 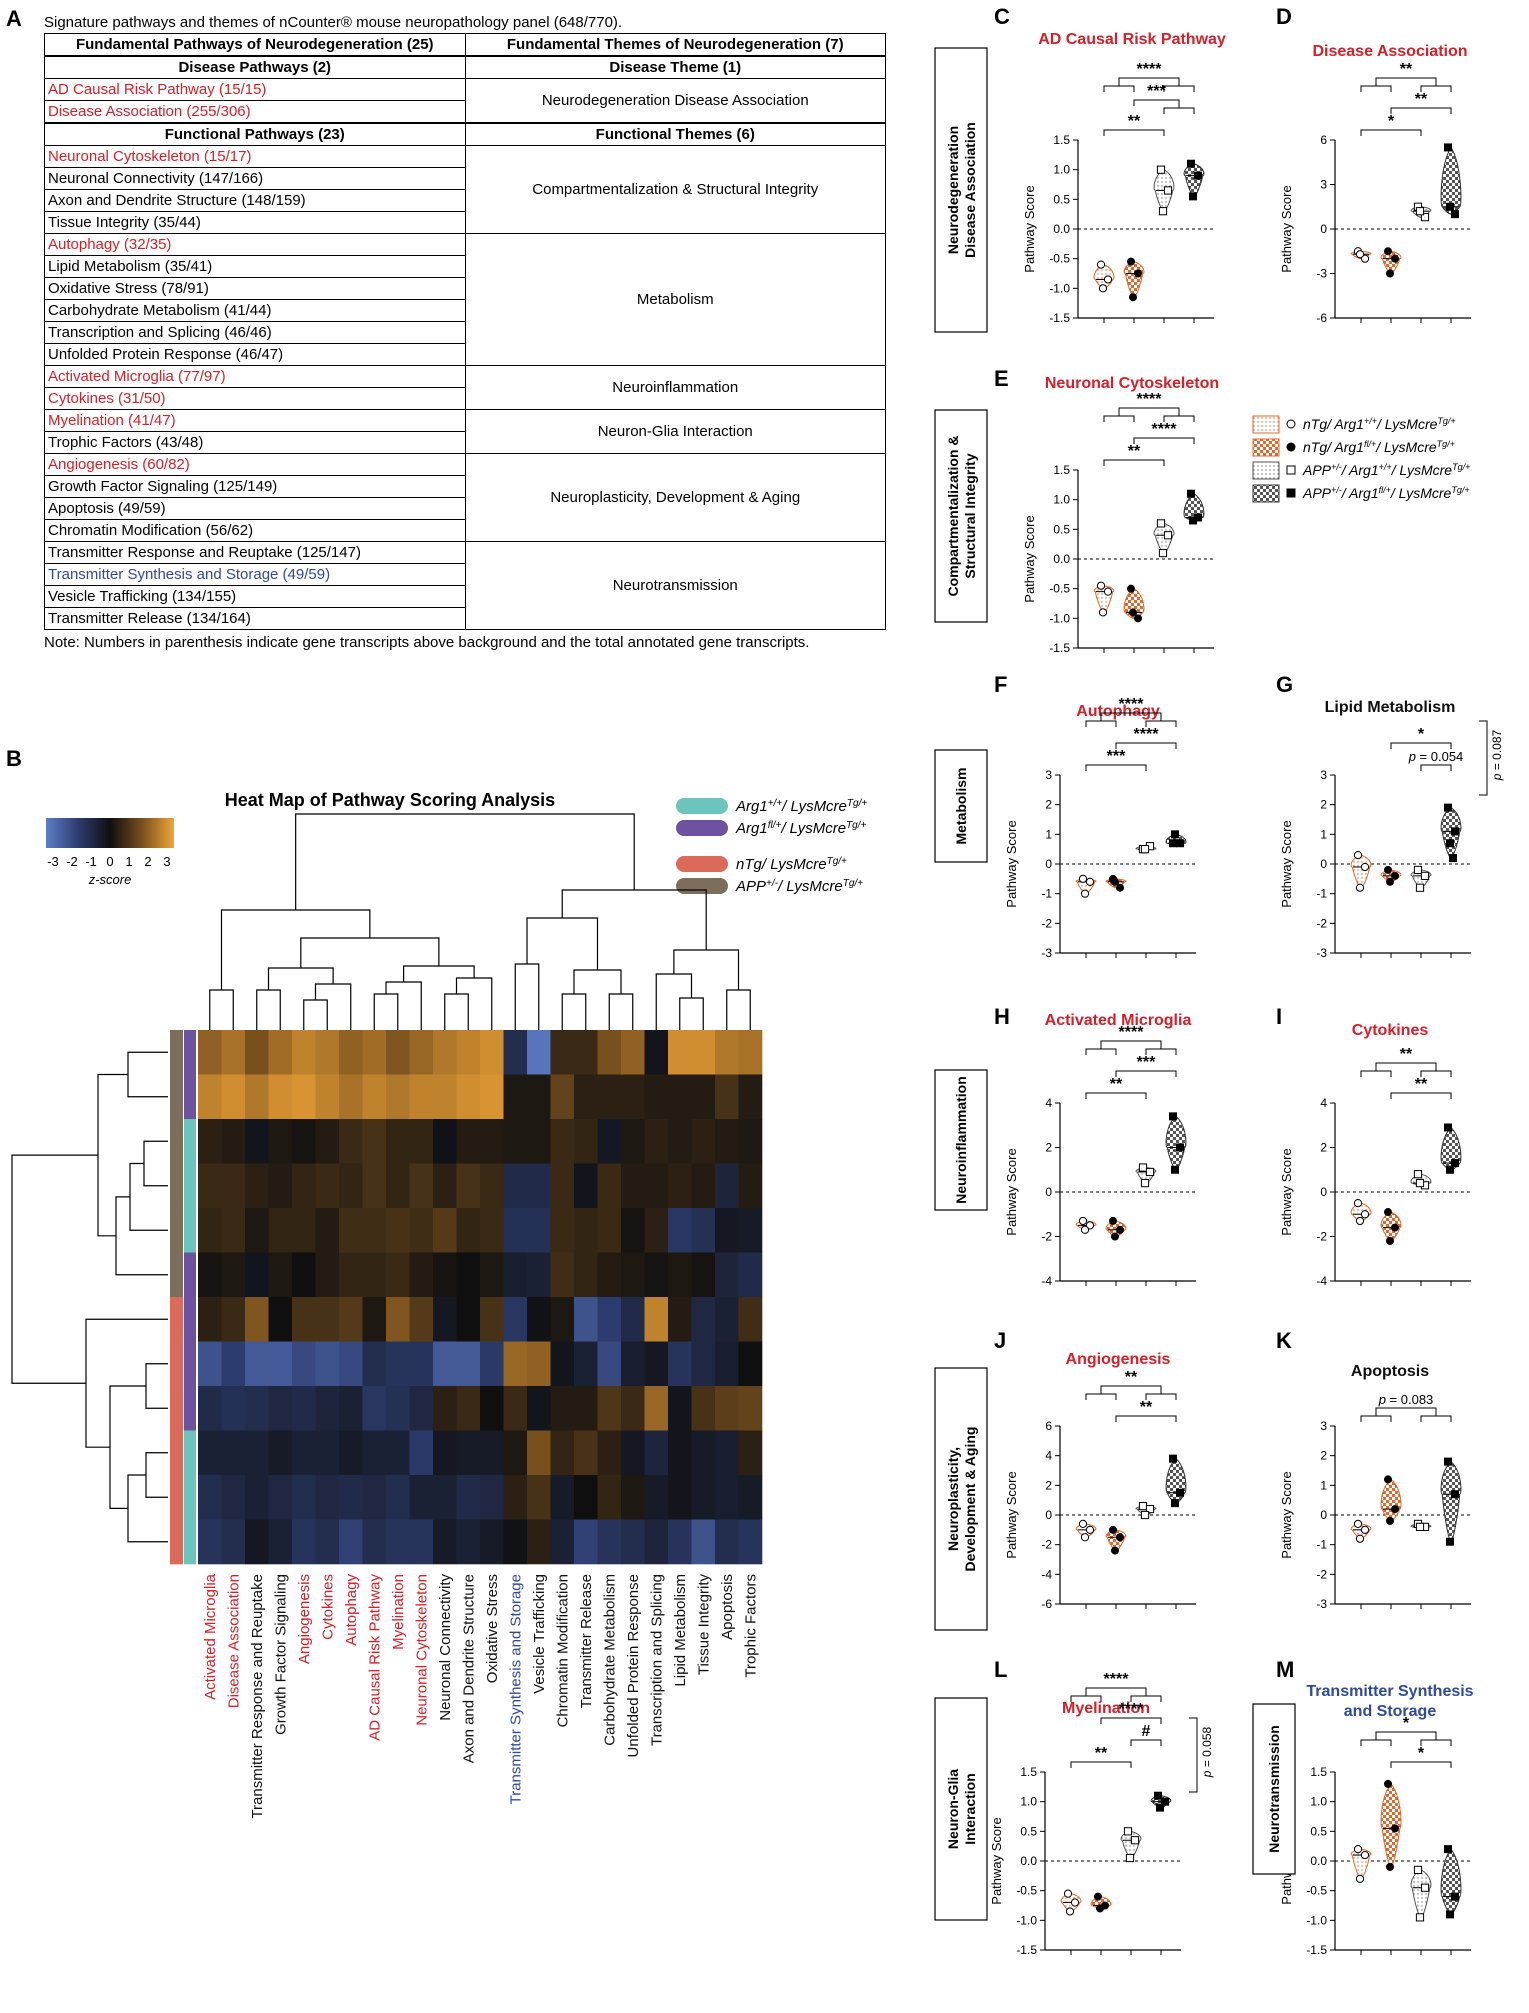 I want to click on theme-cell: Metabolism, so click(x=675, y=299).